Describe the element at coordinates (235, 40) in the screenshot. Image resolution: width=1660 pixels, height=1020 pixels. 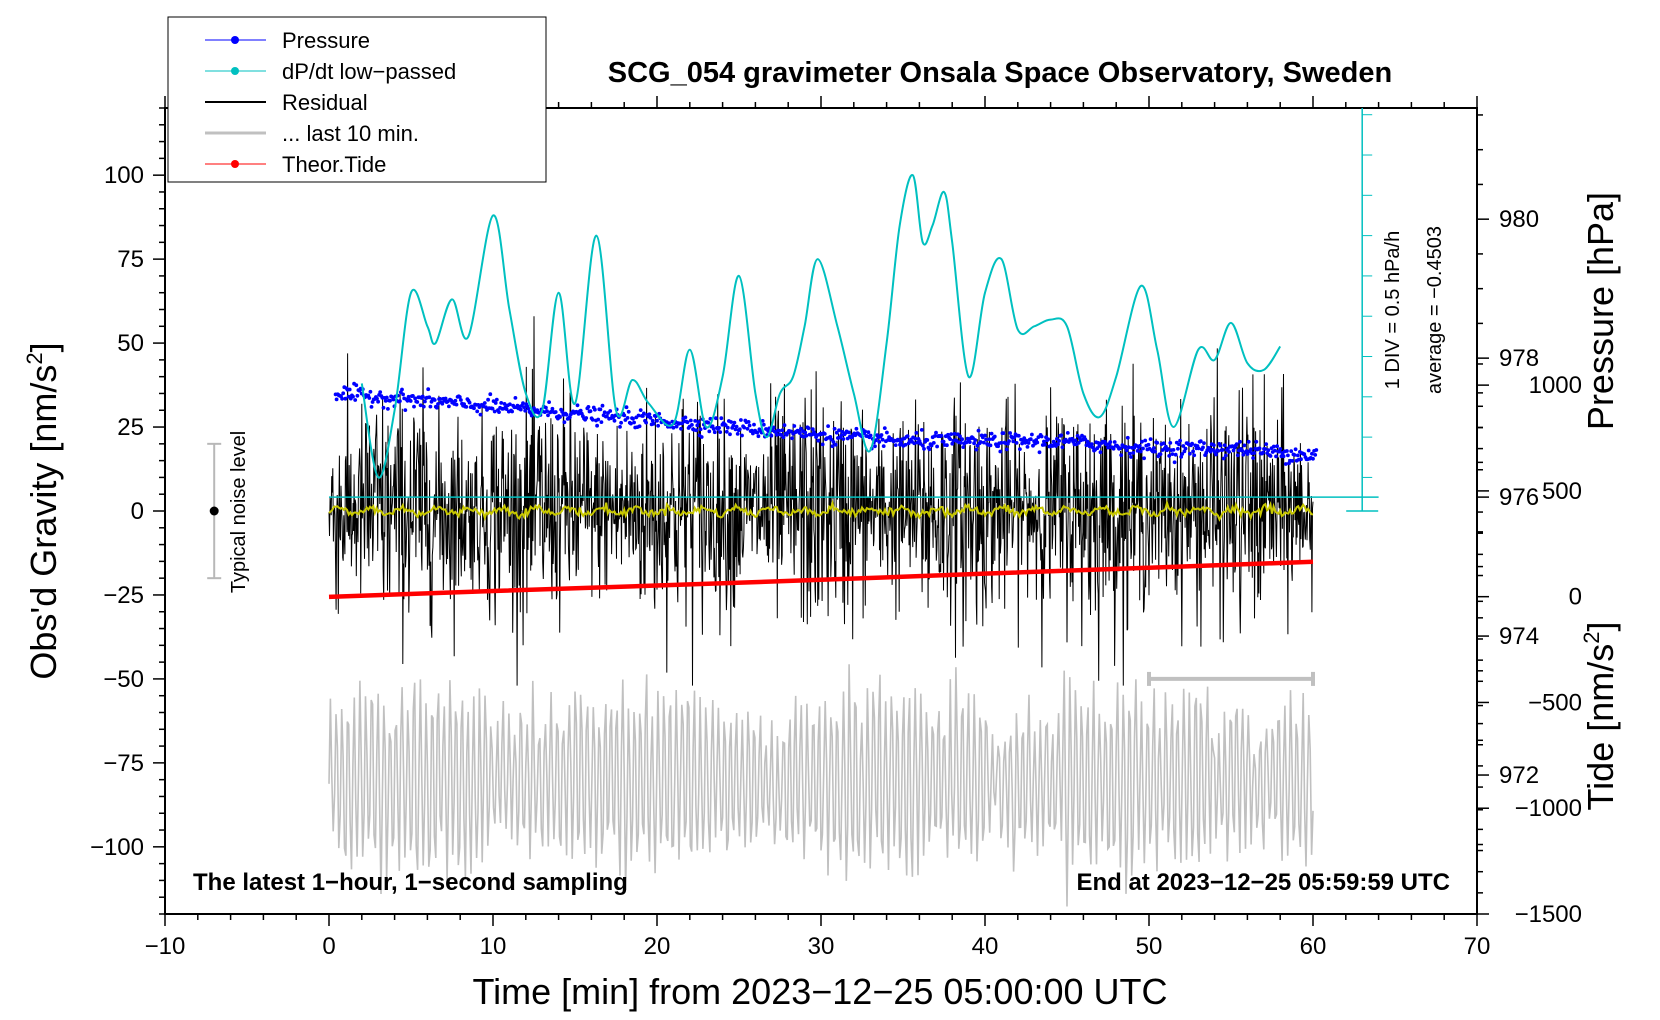
I see `legend-marker-pressure` at that location.